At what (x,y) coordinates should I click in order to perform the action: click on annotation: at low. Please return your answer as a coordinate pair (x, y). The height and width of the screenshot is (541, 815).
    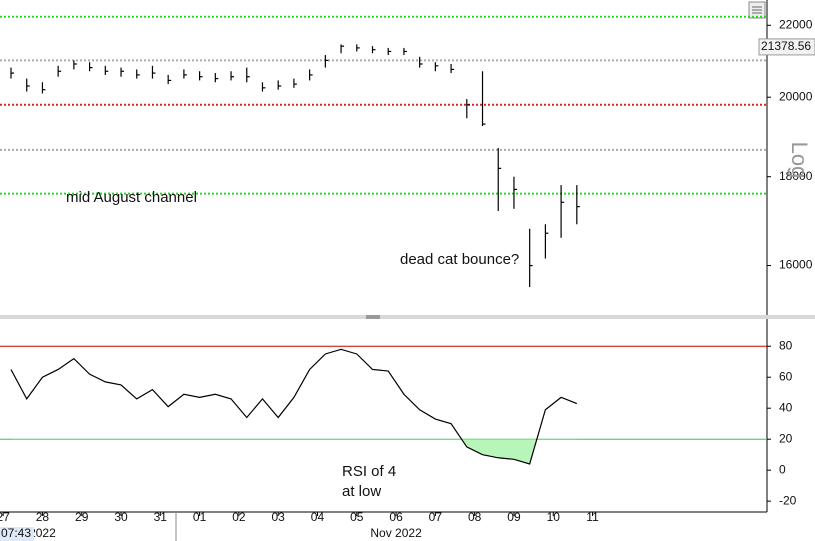
    Looking at the image, I should click on (361, 491).